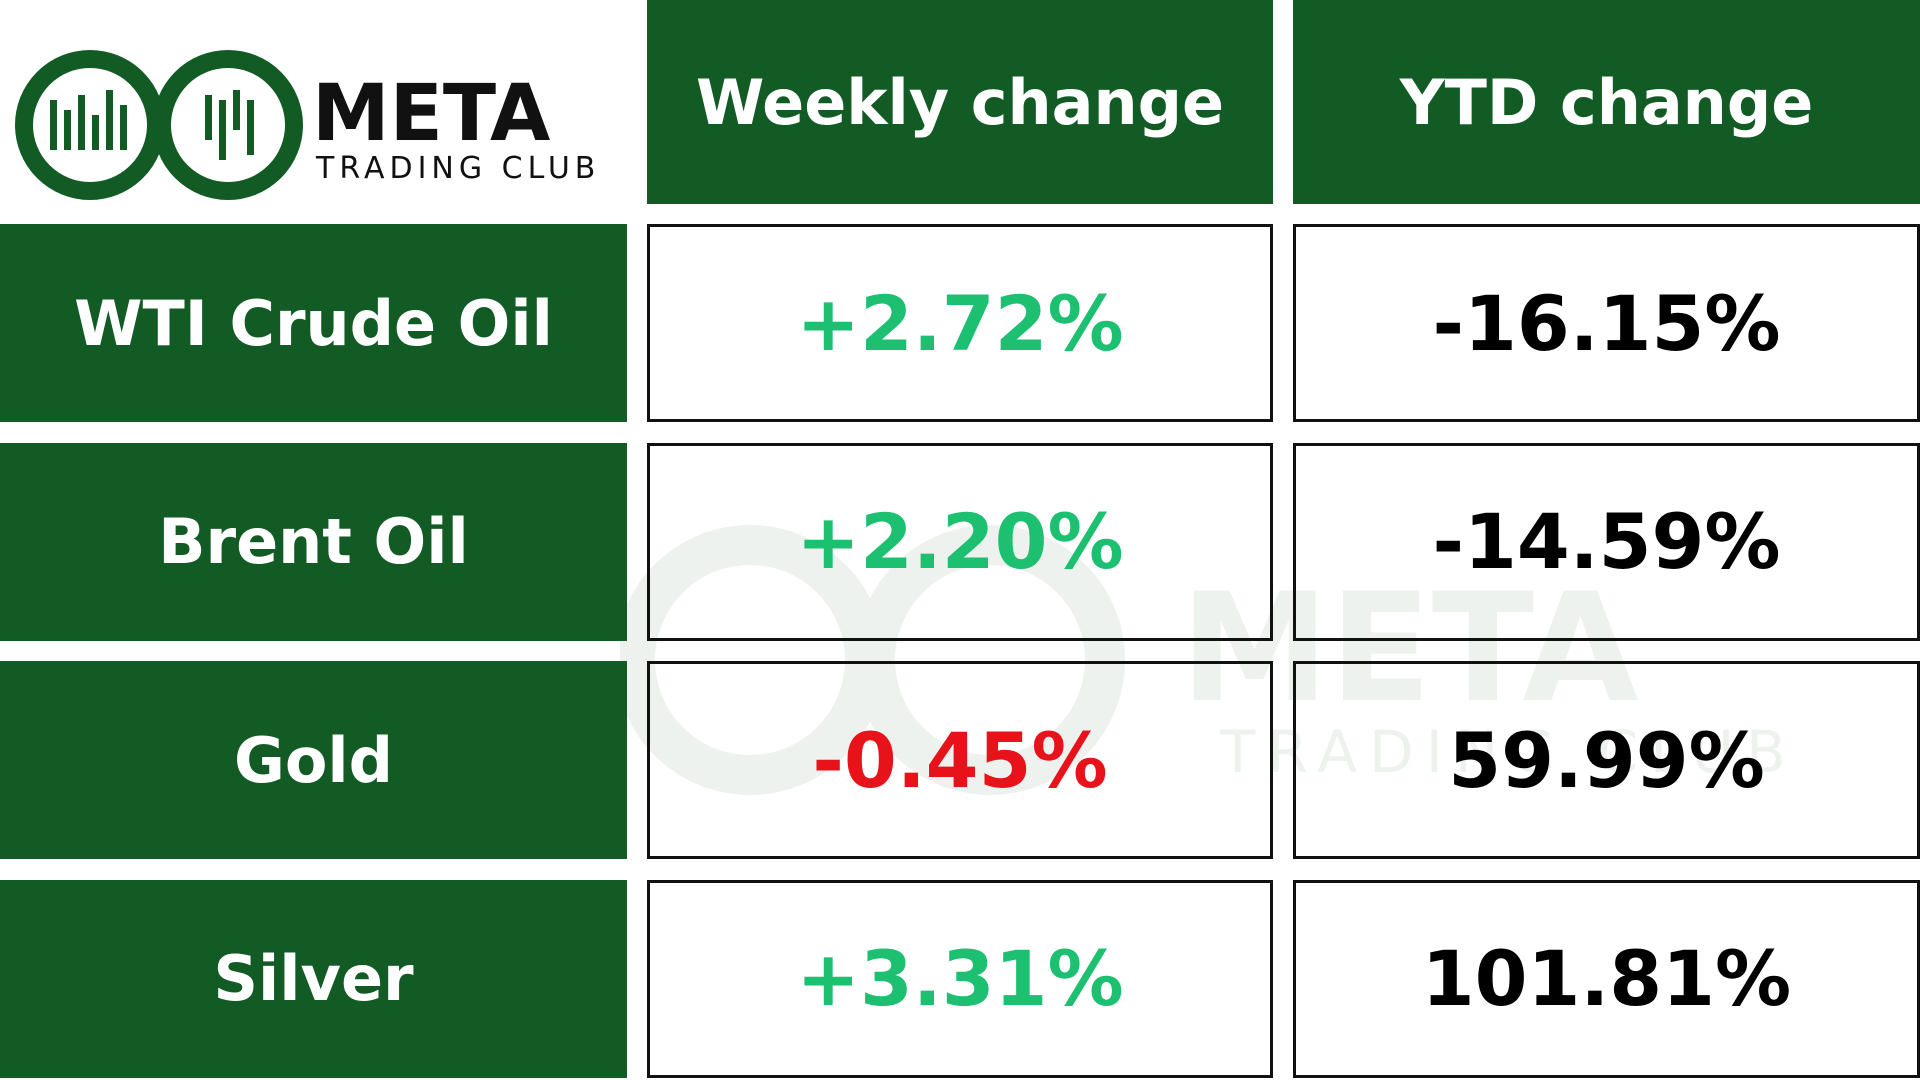  What do you see at coordinates (457, 168) in the screenshot?
I see `logo-subtitle: TRADING CLUB` at bounding box center [457, 168].